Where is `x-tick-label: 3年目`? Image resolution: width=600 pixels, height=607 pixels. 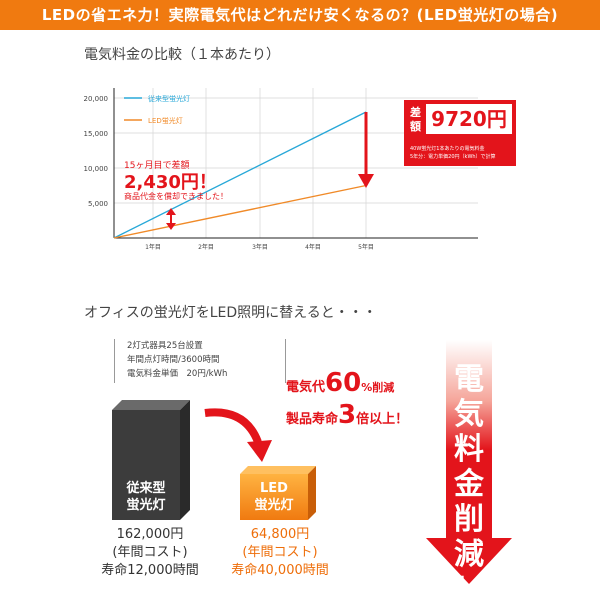
x-tick-label: 3年目 is located at coordinates (260, 247).